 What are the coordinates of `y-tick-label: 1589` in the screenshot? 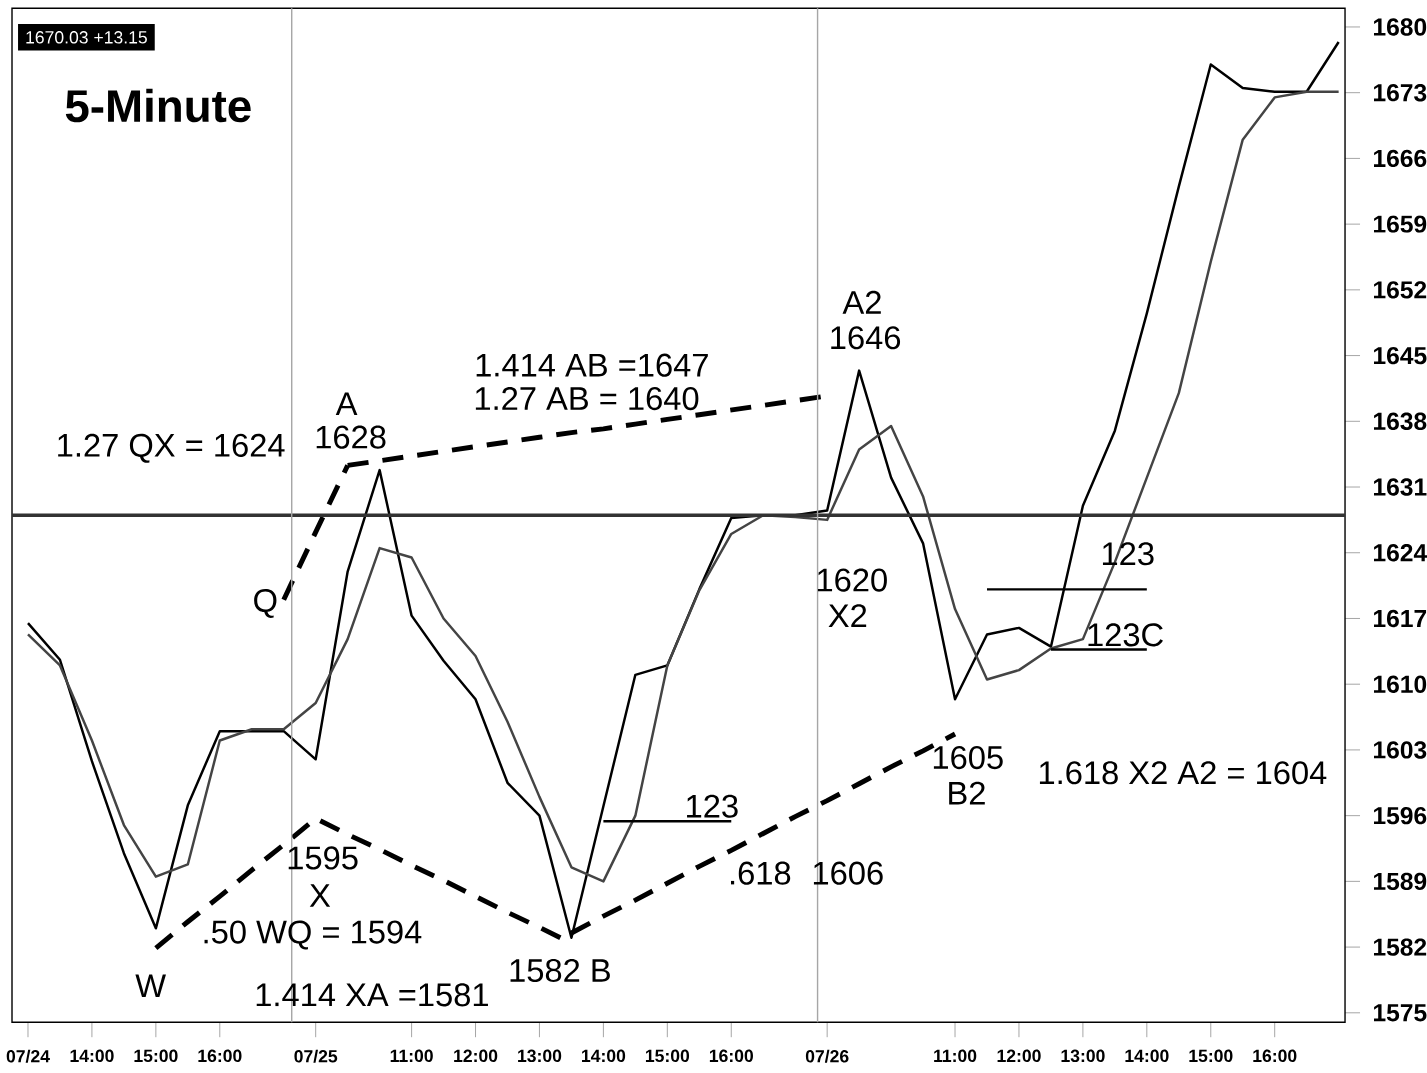 It's located at (1400, 881).